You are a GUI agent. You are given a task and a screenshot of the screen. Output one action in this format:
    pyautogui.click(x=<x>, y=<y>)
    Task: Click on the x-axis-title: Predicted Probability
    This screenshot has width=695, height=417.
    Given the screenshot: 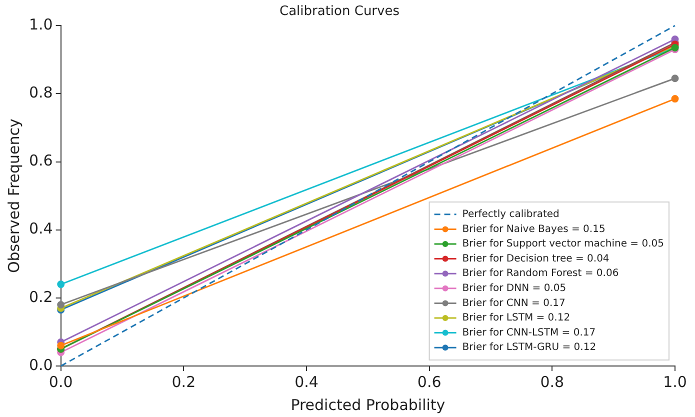 What is the action you would take?
    pyautogui.click(x=368, y=405)
    